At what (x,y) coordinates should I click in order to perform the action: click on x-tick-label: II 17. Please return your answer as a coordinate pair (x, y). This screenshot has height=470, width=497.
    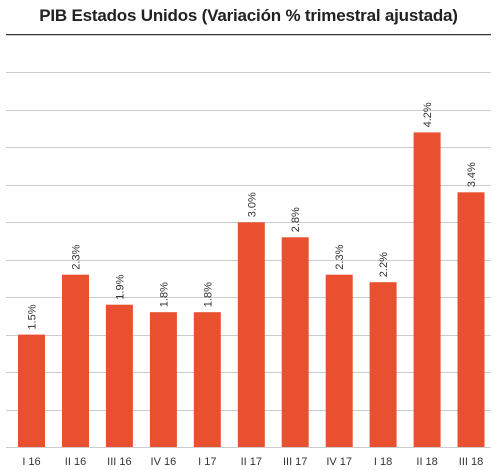
    Looking at the image, I should click on (251, 462).